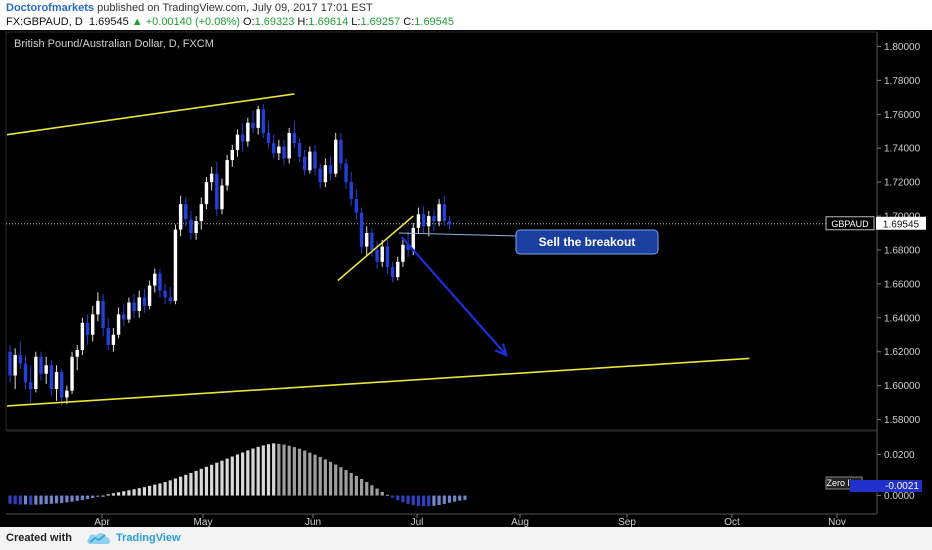  Describe the element at coordinates (50, 8) in the screenshot. I see `author-link: Doctorofmarkets` at that location.